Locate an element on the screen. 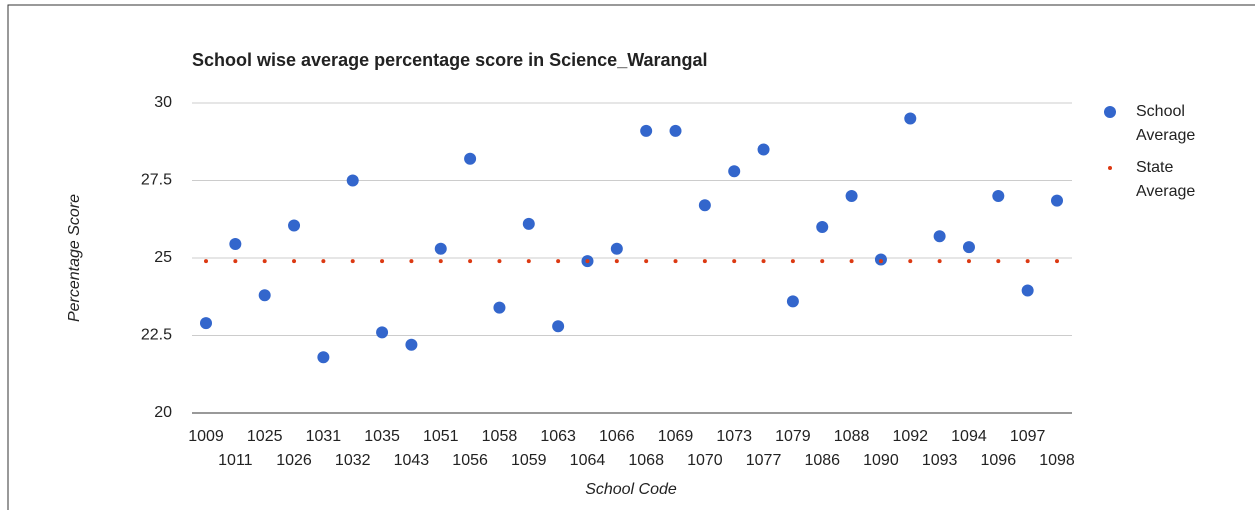 The width and height of the screenshot is (1255, 510). x-tick-label: 1070 is located at coordinates (705, 460).